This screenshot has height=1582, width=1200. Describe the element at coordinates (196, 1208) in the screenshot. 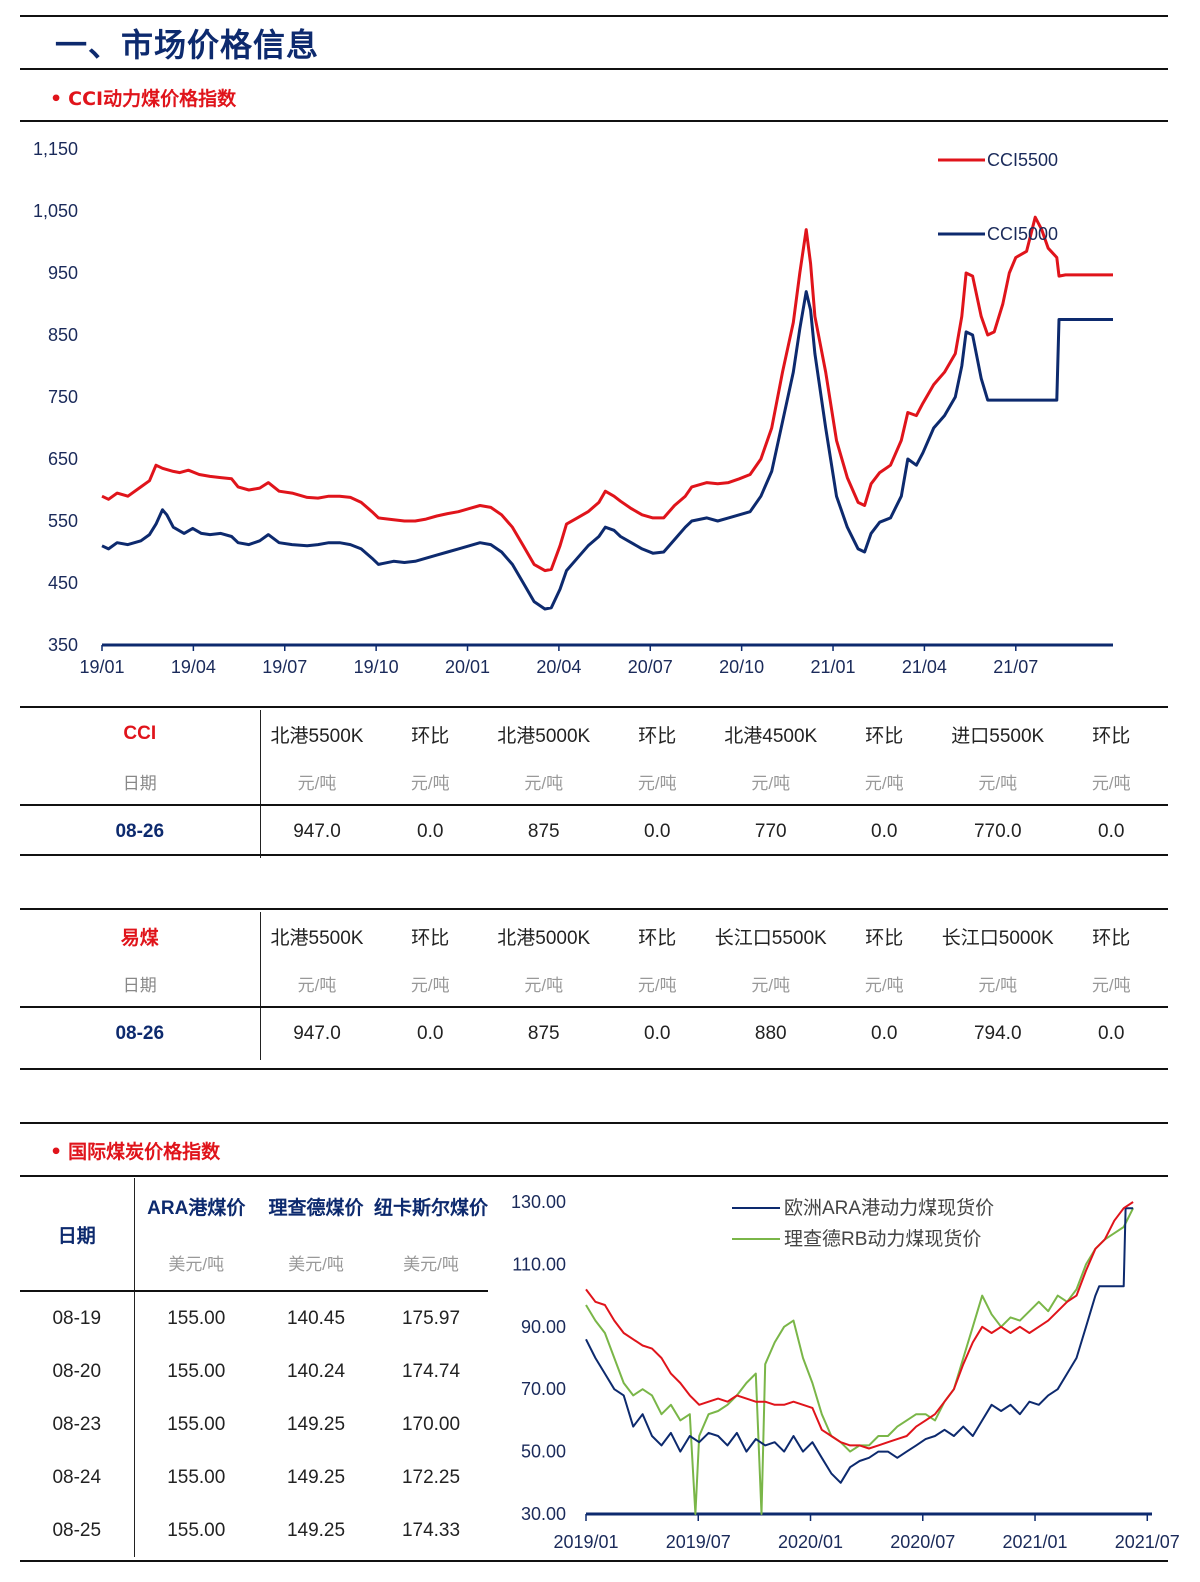

I see `intl-col-header: ARA港煤价` at that location.